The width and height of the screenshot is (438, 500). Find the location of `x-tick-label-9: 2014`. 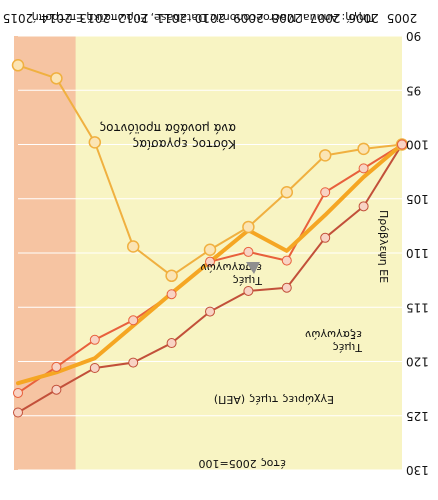

x-tick-label-9: 2014 is located at coordinates (56, 18).